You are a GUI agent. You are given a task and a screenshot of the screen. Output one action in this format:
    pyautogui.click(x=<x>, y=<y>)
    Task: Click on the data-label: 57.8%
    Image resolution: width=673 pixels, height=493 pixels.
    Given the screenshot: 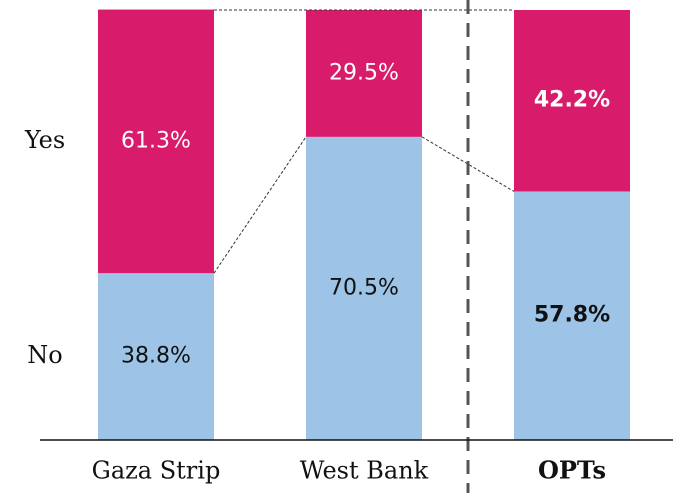 What is the action you would take?
    pyautogui.click(x=572, y=315)
    